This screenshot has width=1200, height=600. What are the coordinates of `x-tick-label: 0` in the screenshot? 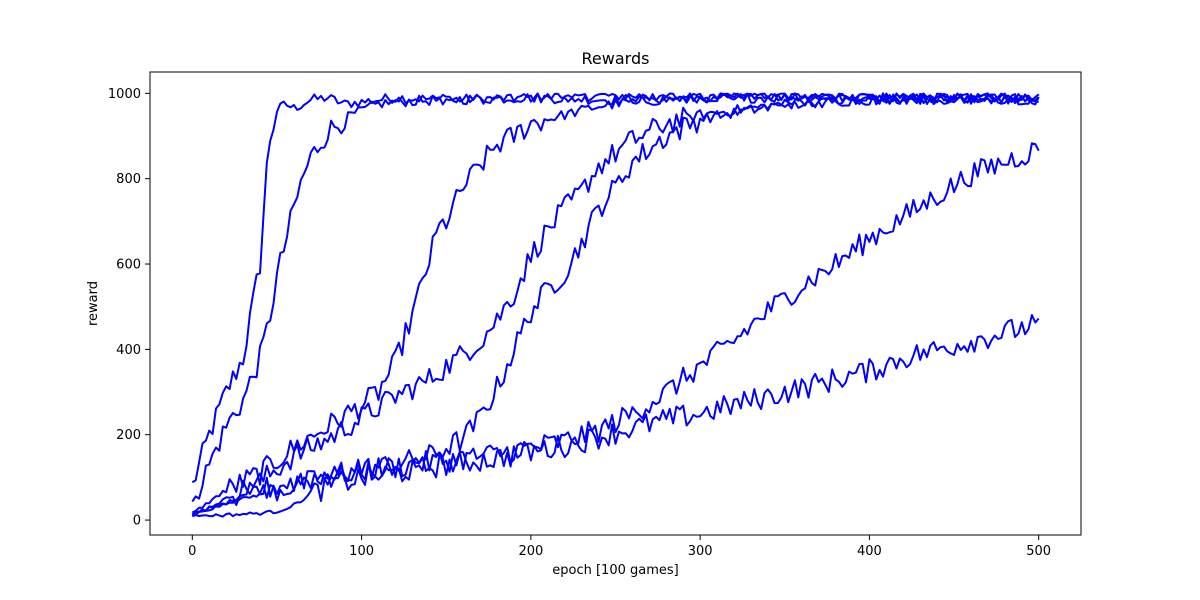 It's located at (192, 551).